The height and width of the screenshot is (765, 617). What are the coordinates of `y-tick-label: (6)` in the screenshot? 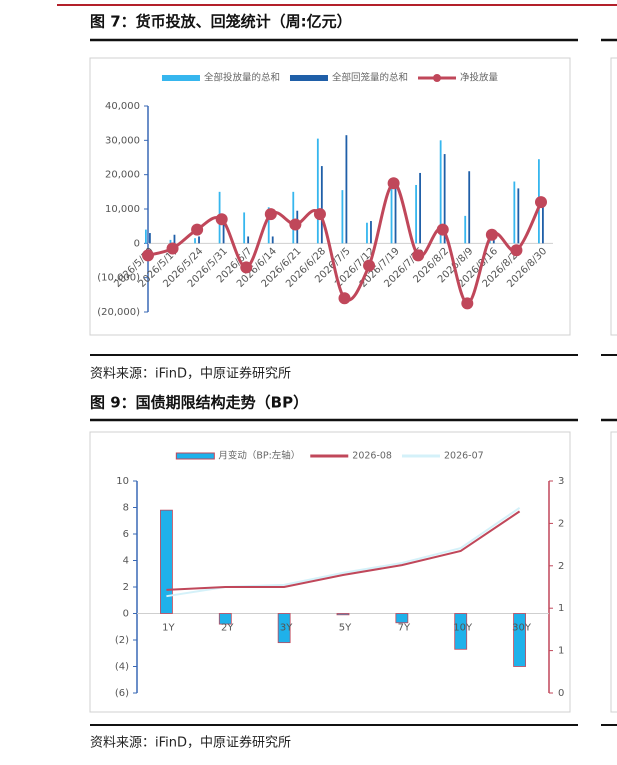 It's located at (122, 693).